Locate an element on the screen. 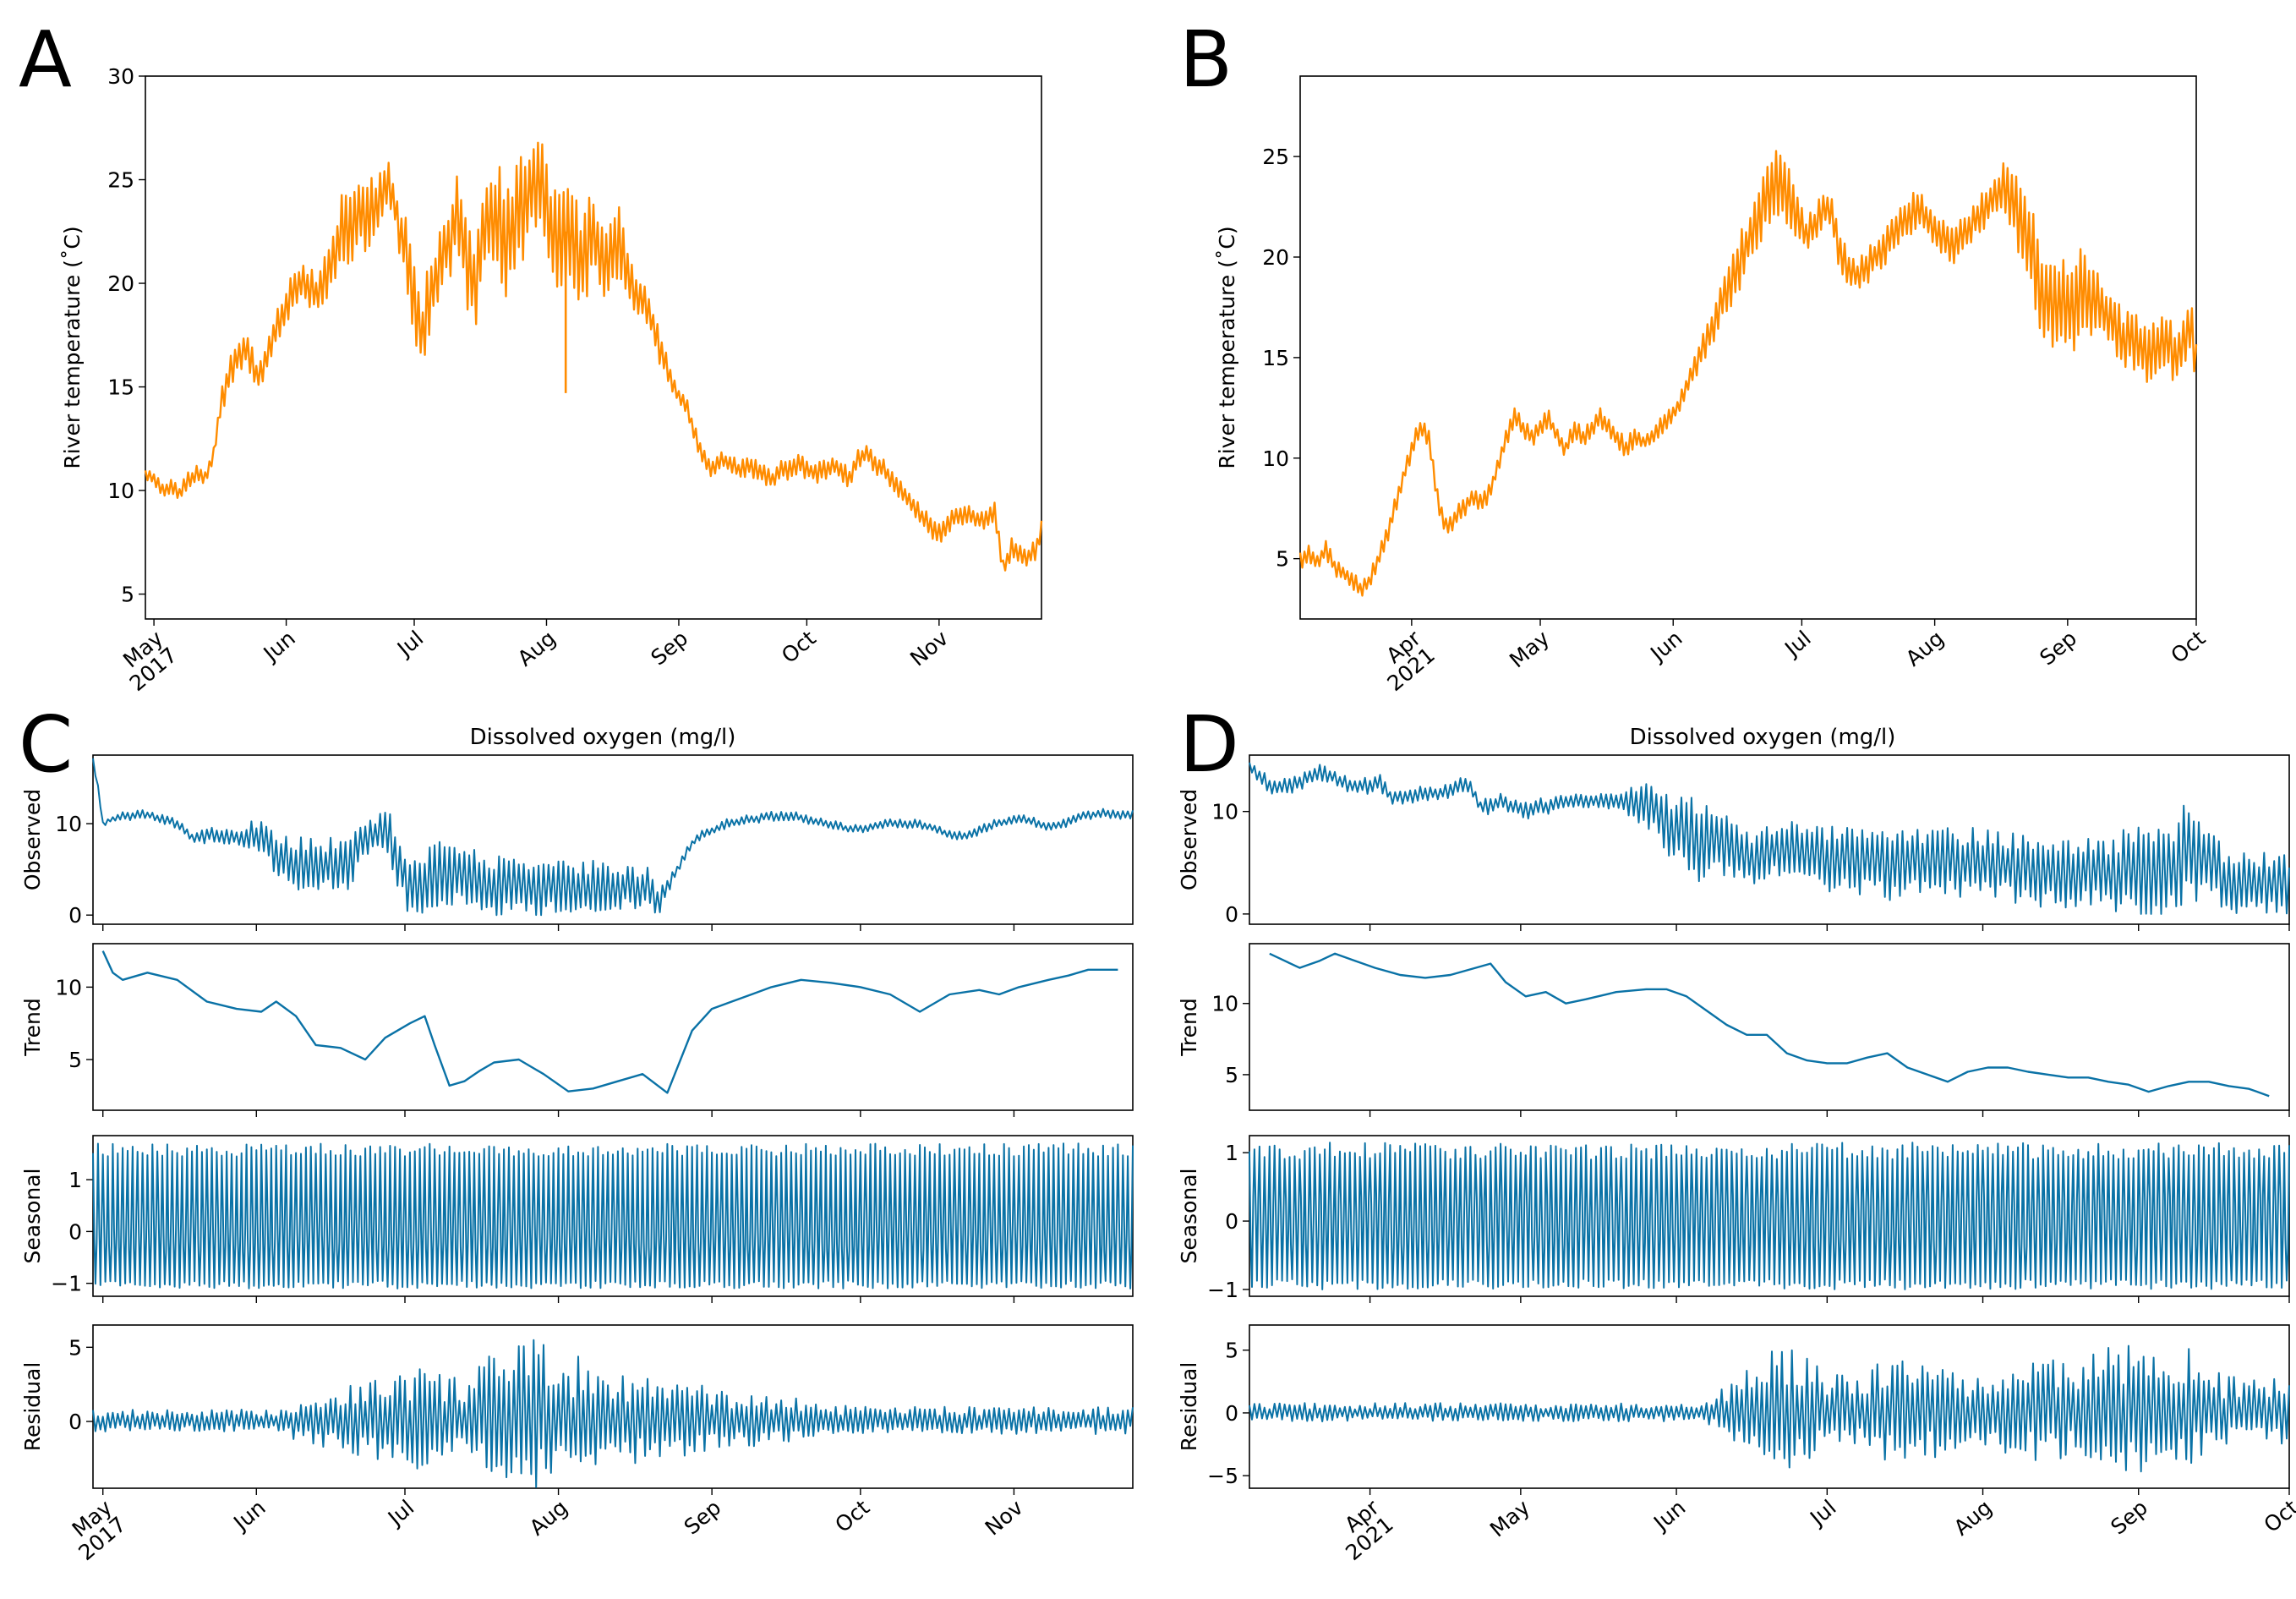 This screenshot has height=1599, width=2296. panel-d-title: Dissolved oxygen (mg/l) is located at coordinates (1763, 737).